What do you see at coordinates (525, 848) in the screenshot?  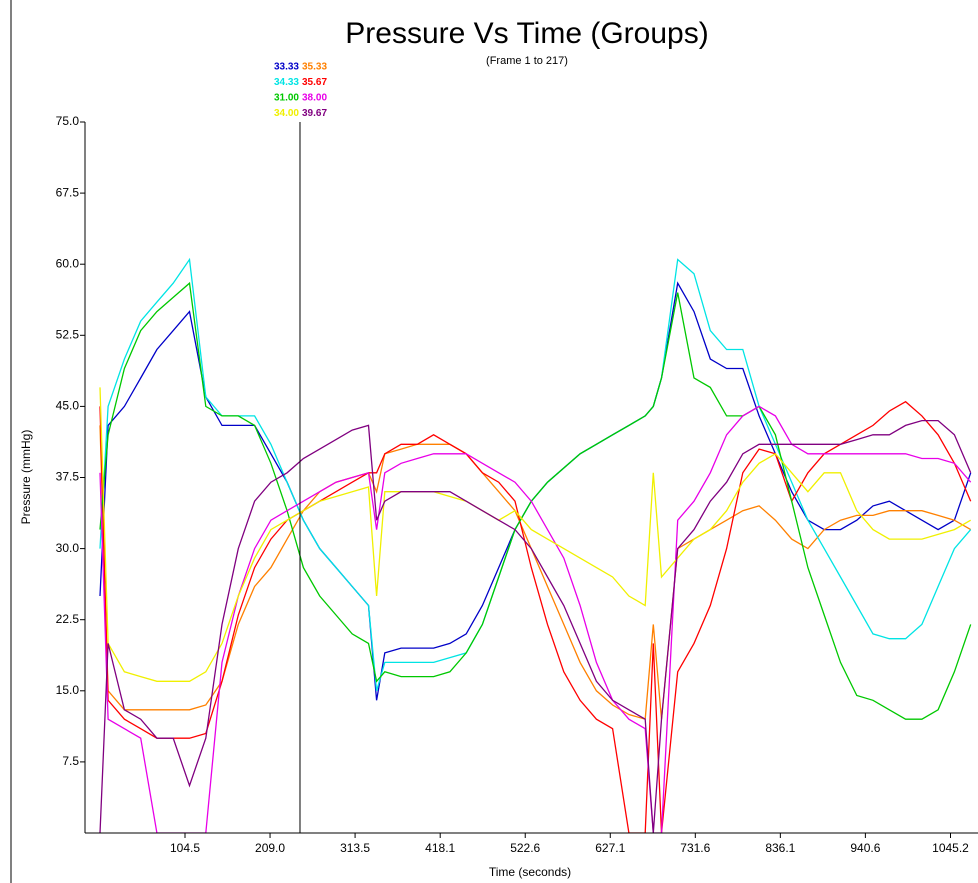 I see `x-tick-label: 522.6` at bounding box center [525, 848].